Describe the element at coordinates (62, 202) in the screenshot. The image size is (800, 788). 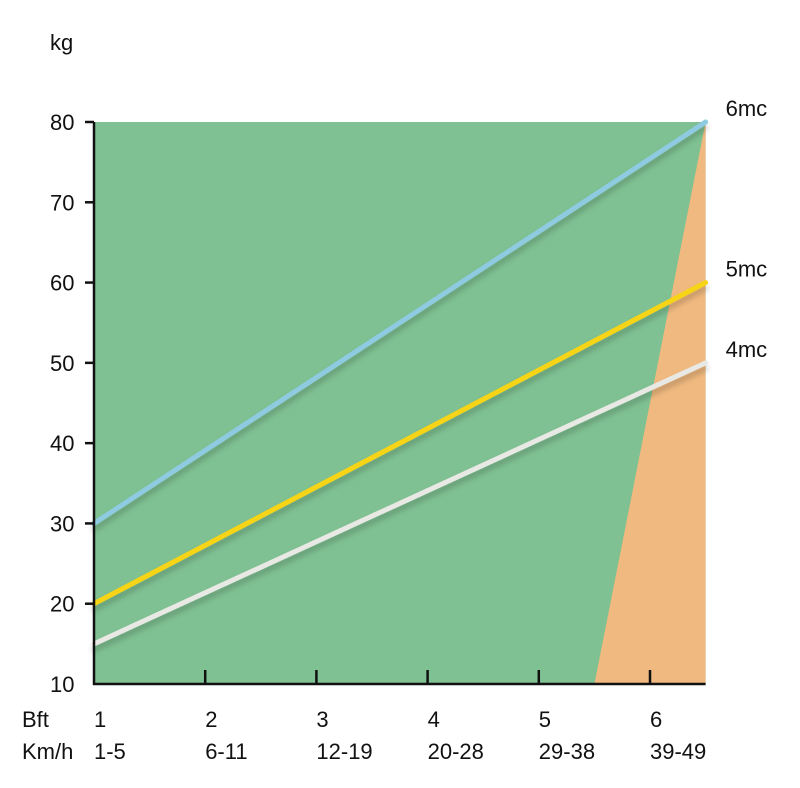
I see `y-tick-label: 70` at that location.